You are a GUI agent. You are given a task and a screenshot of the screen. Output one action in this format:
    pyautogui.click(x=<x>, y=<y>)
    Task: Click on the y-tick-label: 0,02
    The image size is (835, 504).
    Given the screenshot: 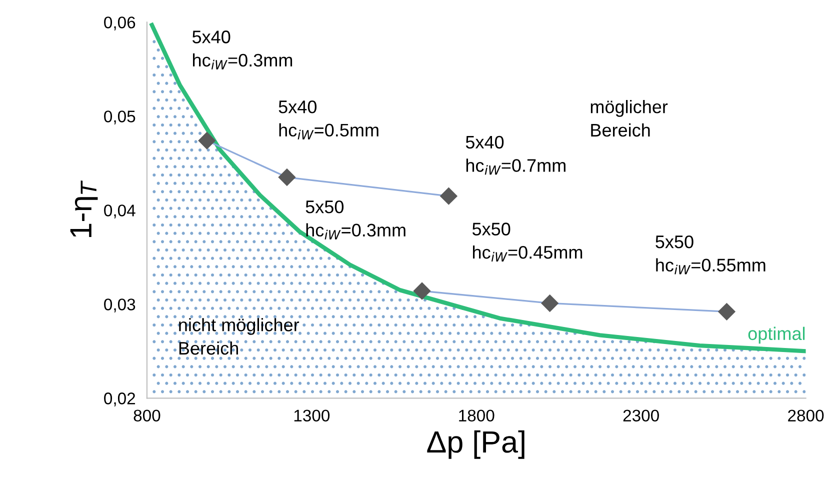 What is the action you would take?
    pyautogui.click(x=120, y=399)
    